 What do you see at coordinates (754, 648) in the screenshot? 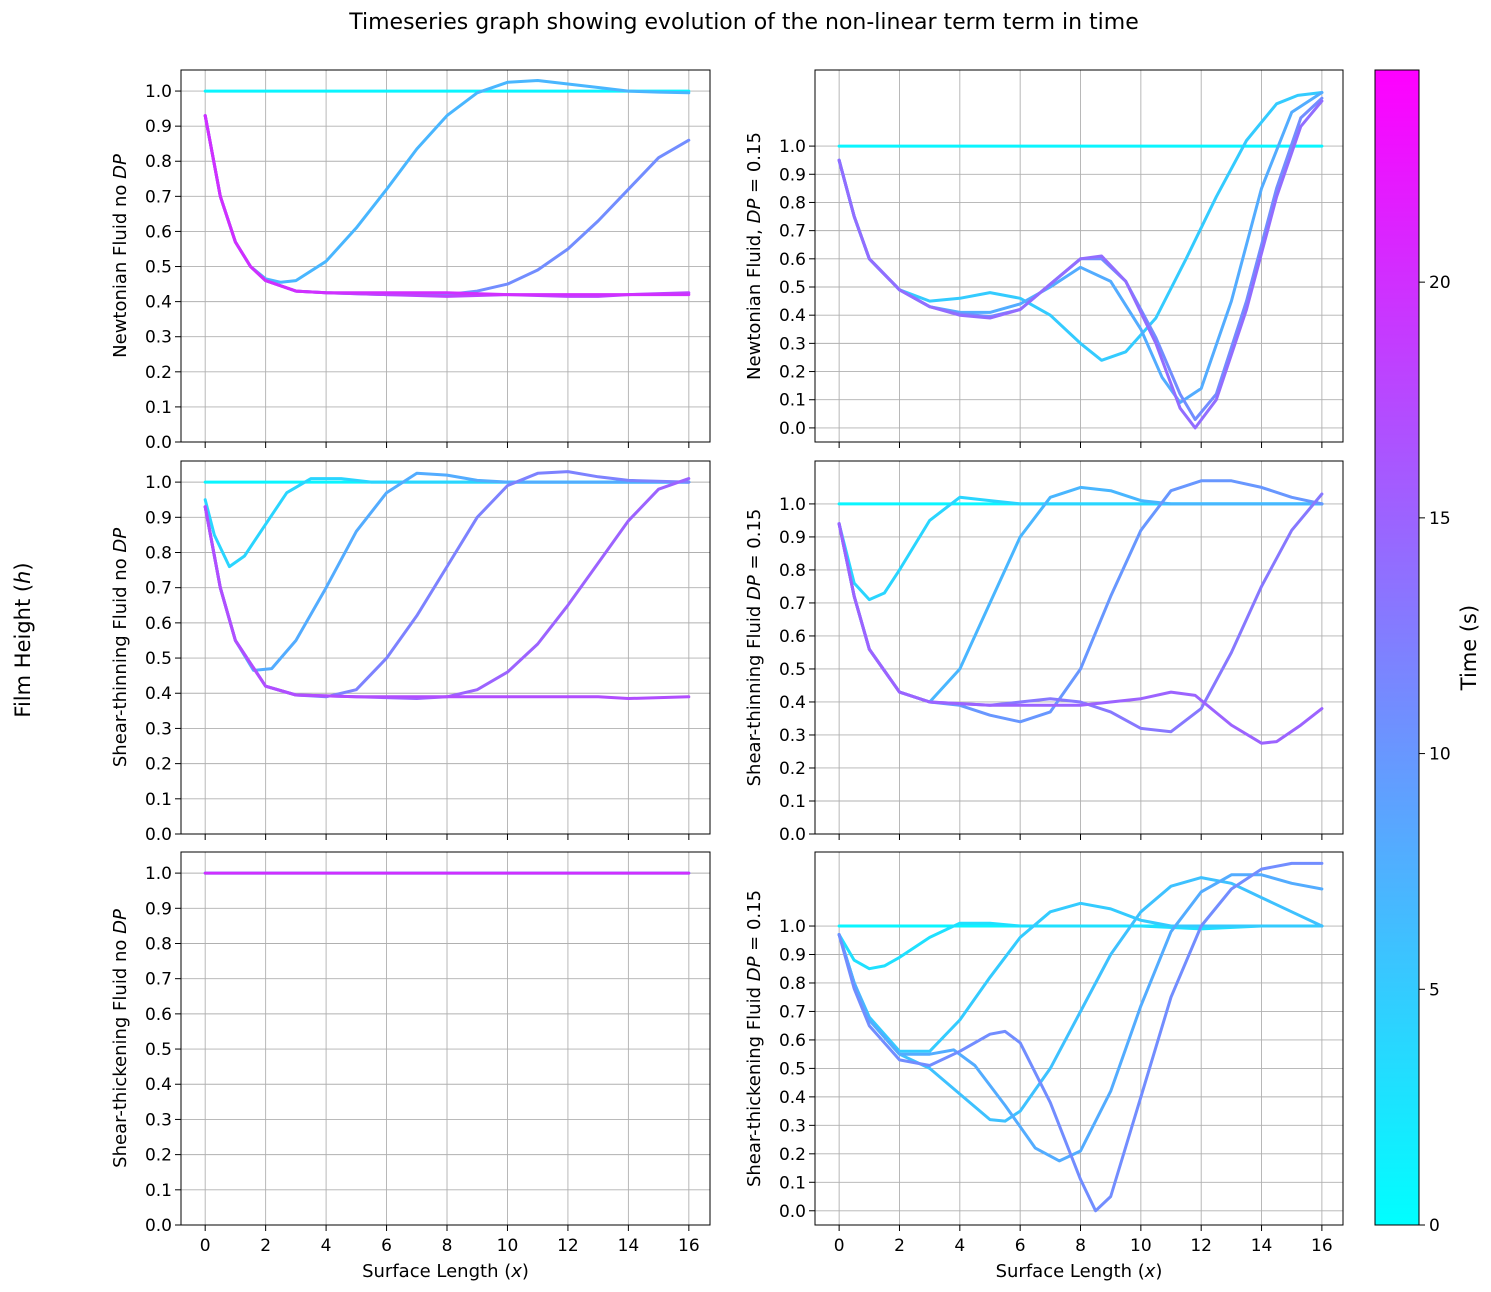
I see `y-axis-label: Shear-thinning Fluid DP = 0.15` at bounding box center [754, 648].